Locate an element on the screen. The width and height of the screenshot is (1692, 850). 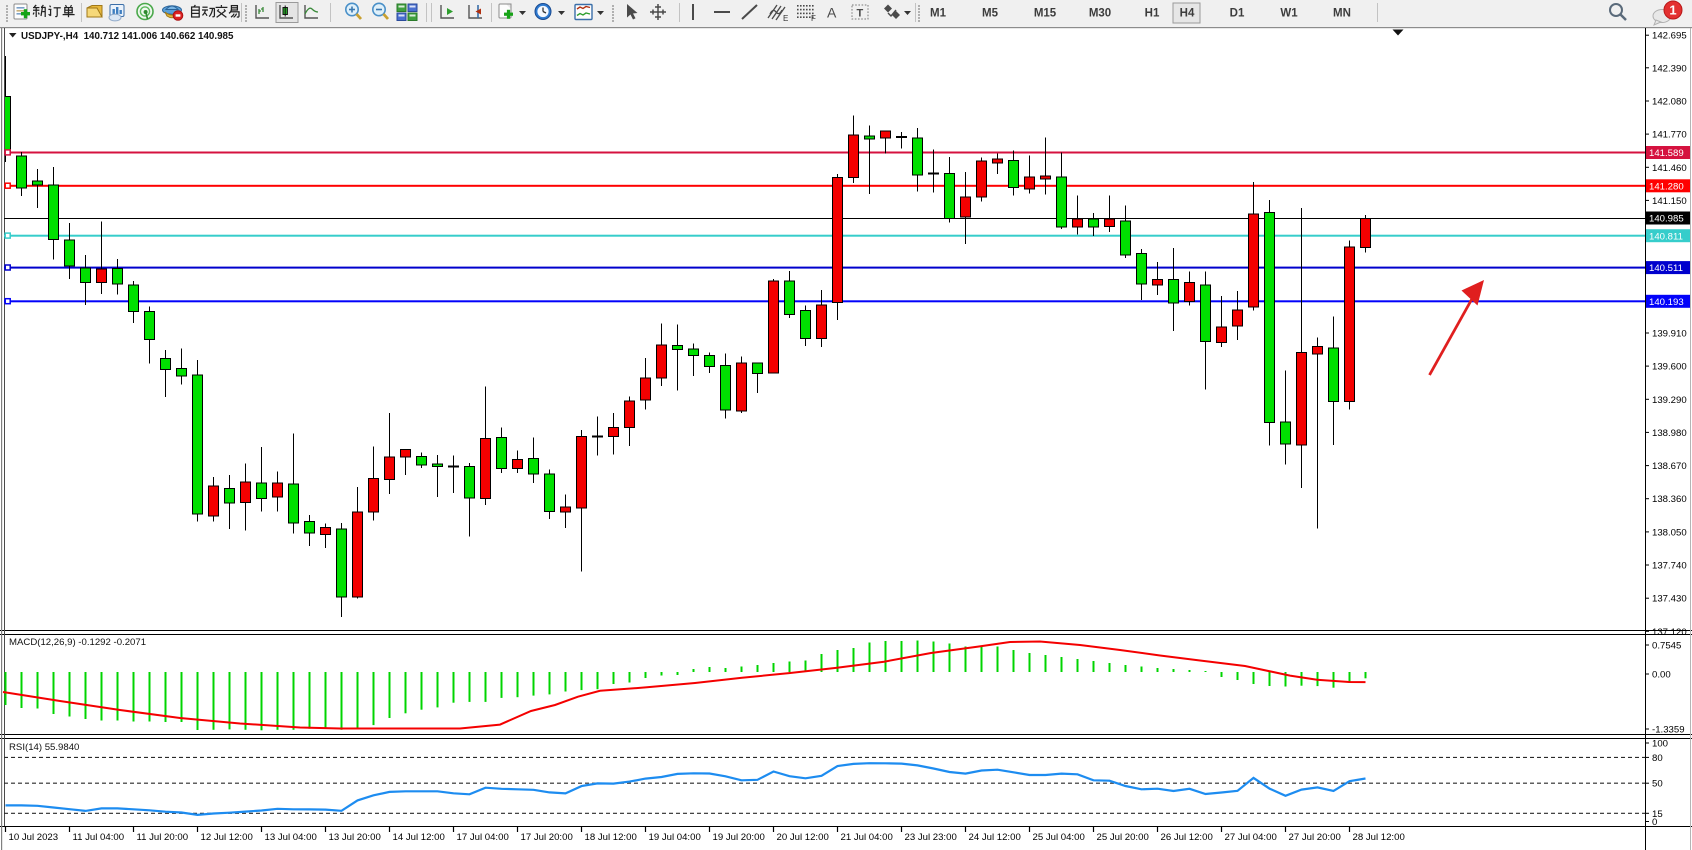
svg-text: 21 Jul 04:00 is located at coordinates (867, 837).